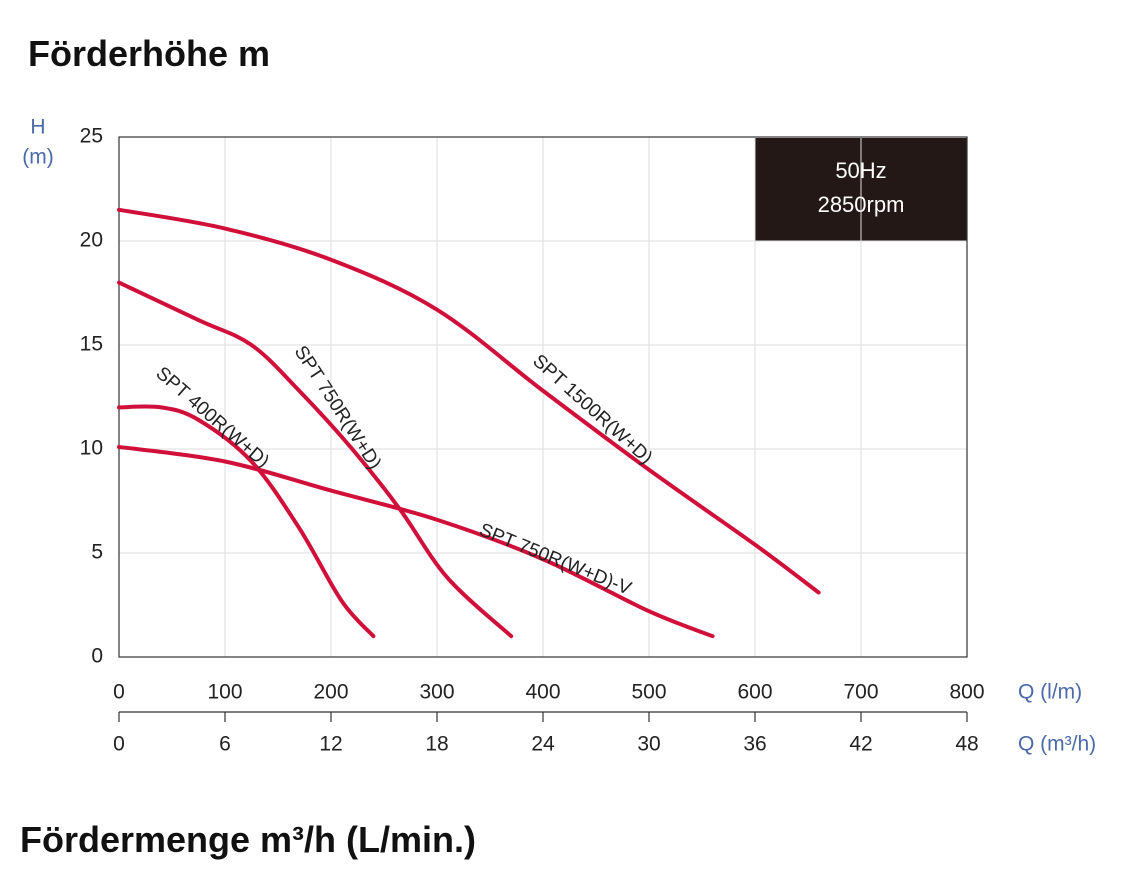 Image resolution: width=1143 pixels, height=875 pixels. What do you see at coordinates (648, 744) in the screenshot?
I see `x2-tick-label: 30` at bounding box center [648, 744].